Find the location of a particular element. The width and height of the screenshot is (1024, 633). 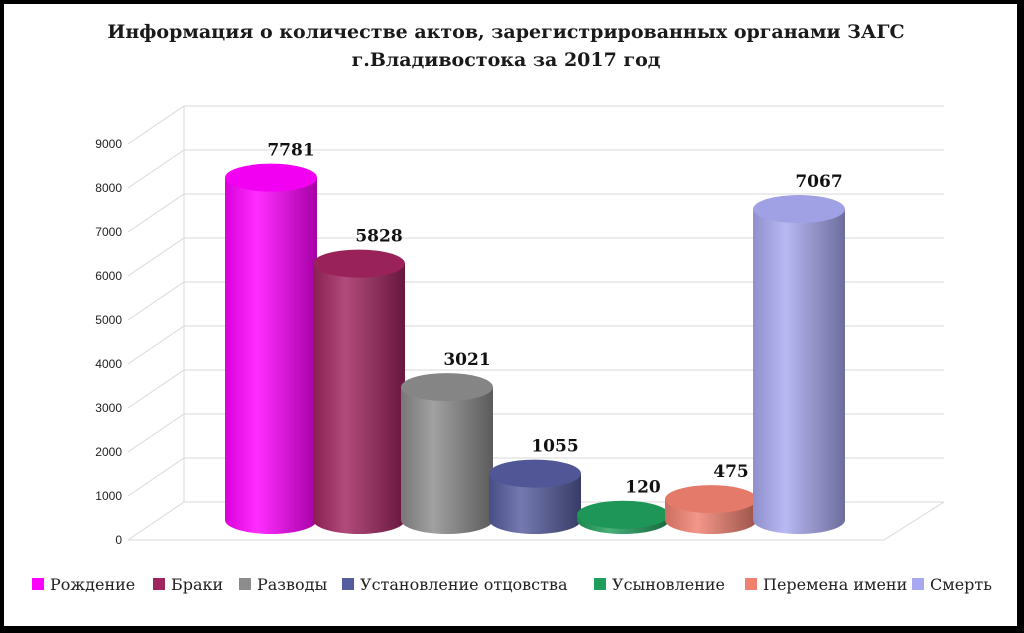

y-tick-label: 2000 is located at coordinates (108, 452).